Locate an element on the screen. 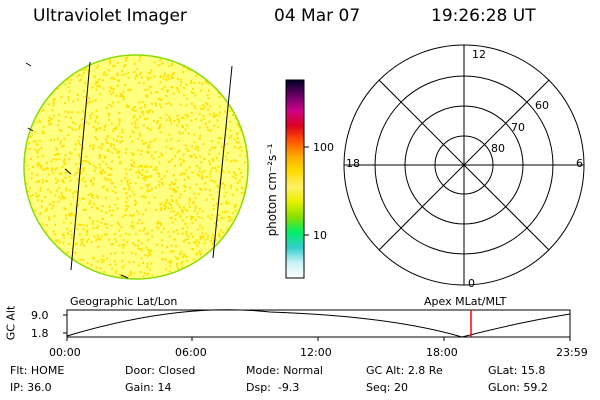 Image resolution: width=600 pixels, height=400 pixels. status-gc-alt: GC Alt: 2.8 Re is located at coordinates (404, 370).